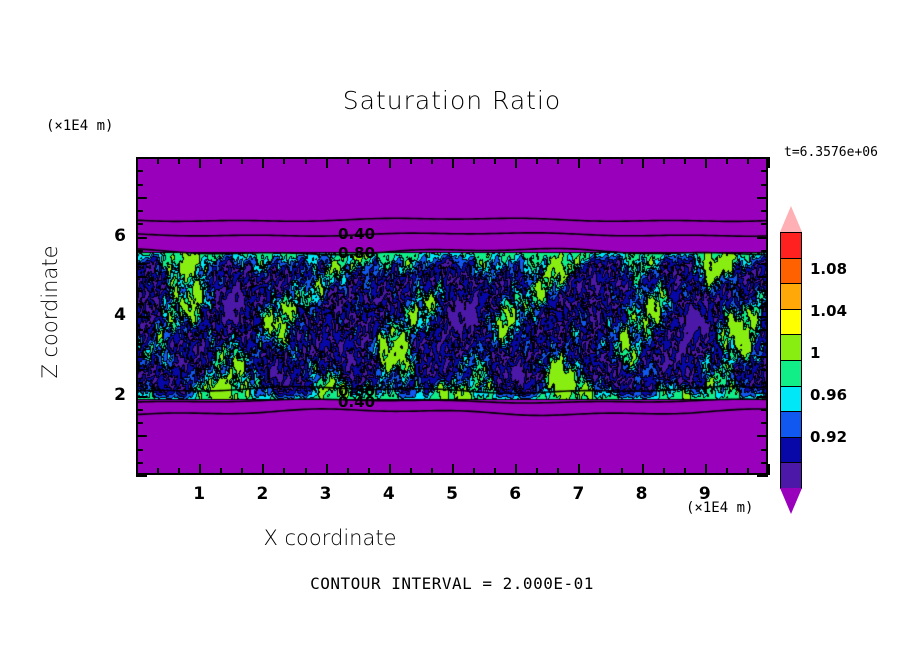 The height and width of the screenshot is (654, 904). I want to click on time-annotation: t=6.3576e+06, so click(831, 152).